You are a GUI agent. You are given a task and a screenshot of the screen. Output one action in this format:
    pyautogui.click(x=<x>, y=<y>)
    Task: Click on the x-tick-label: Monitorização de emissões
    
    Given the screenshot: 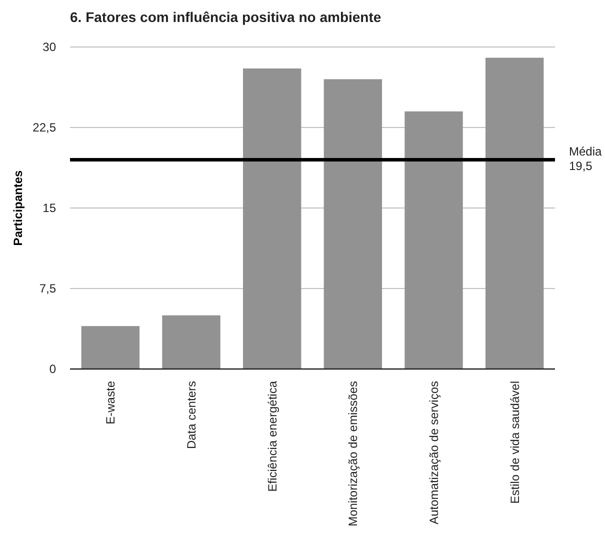 What is the action you would take?
    pyautogui.click(x=353, y=453)
    